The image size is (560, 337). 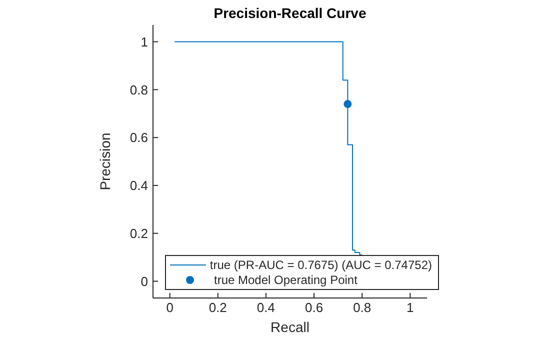 What do you see at coordinates (314, 308) in the screenshot?
I see `x-tick-label: 0.6` at bounding box center [314, 308].